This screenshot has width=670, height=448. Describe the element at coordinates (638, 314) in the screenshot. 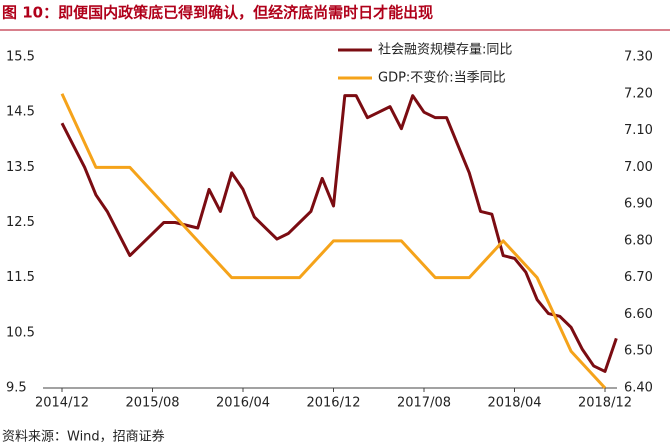

I see `y2-tick-label: 6.60` at that location.